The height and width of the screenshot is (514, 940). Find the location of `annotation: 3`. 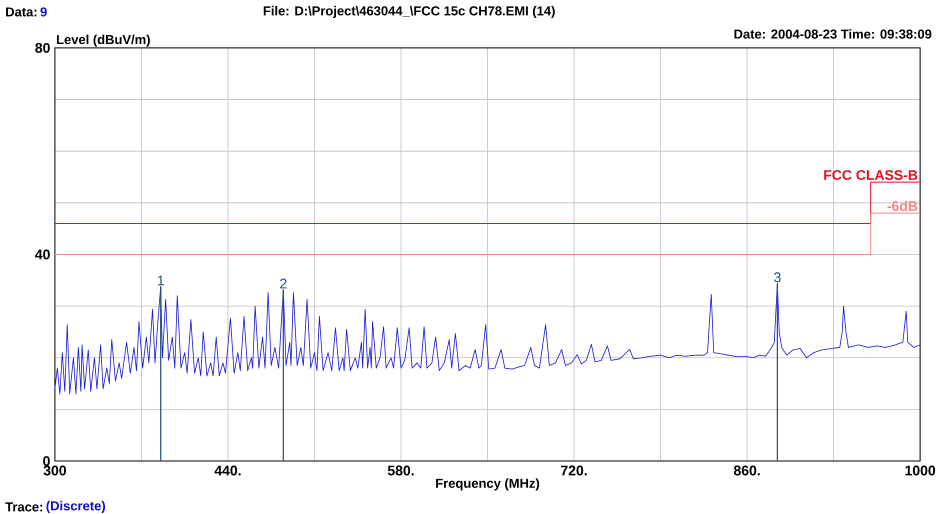

annotation: 3 is located at coordinates (777, 277).